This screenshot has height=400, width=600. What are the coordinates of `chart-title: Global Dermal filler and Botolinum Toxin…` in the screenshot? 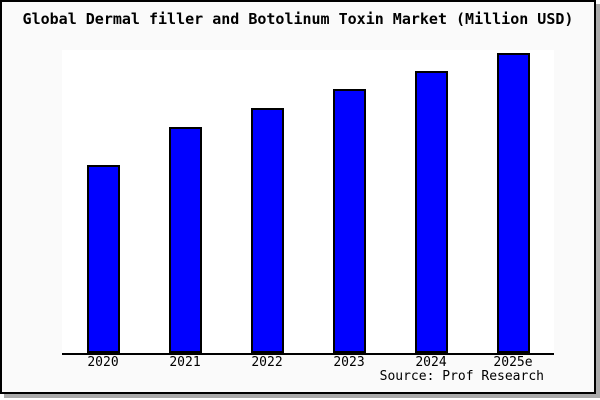 It's located at (298, 19).